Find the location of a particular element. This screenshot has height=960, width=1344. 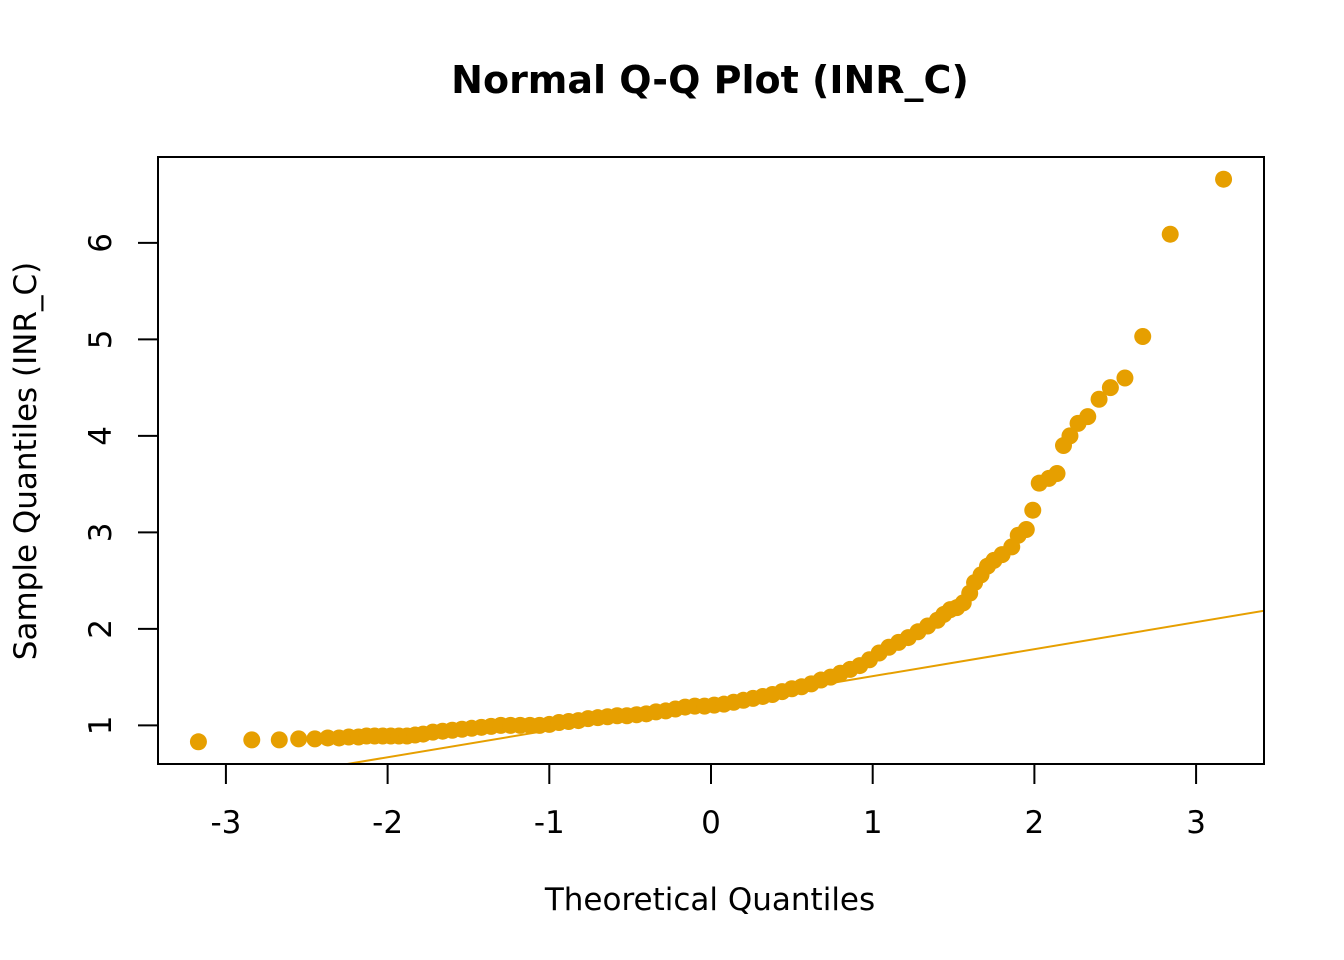

x-tick-label-6: 3 is located at coordinates (1196, 823).